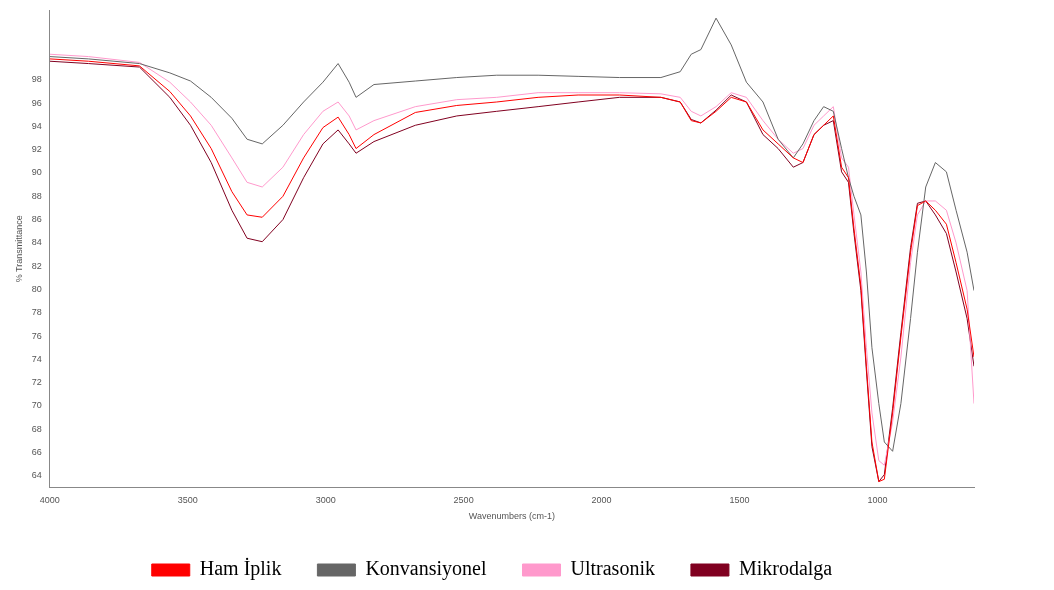 The width and height of the screenshot is (1054, 590). I want to click on legend-label: Ham İplik, so click(240, 569).